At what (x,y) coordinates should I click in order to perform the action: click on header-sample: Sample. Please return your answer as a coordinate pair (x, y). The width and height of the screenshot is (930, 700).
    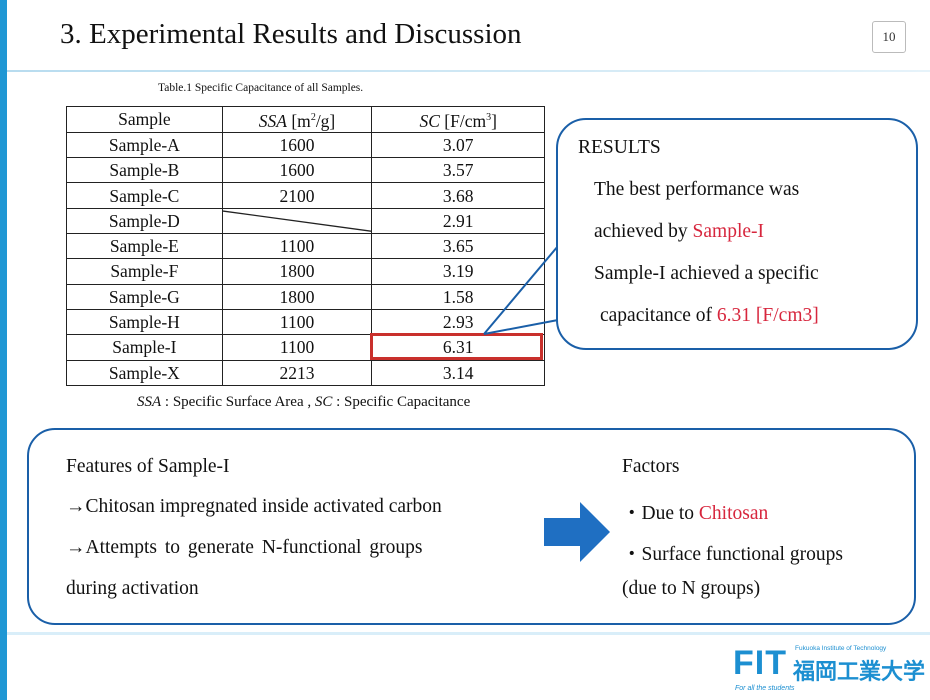
    Looking at the image, I should click on (144, 119).